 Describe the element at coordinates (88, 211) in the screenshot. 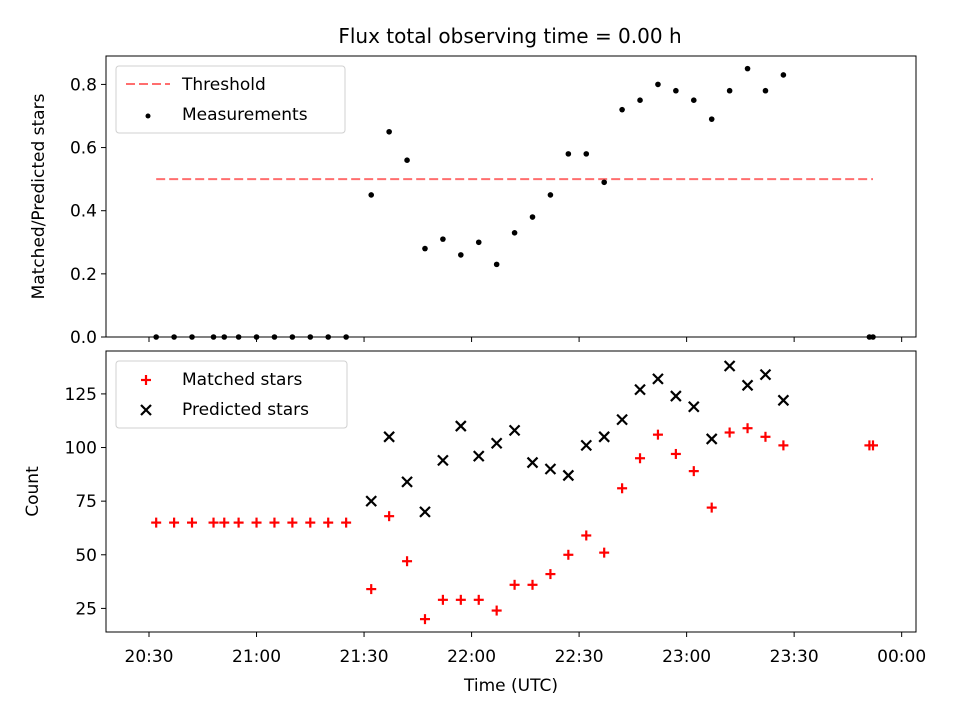

I see `top-y-ticks: 0.0 0.2 0.4 0.6 0.8` at that location.